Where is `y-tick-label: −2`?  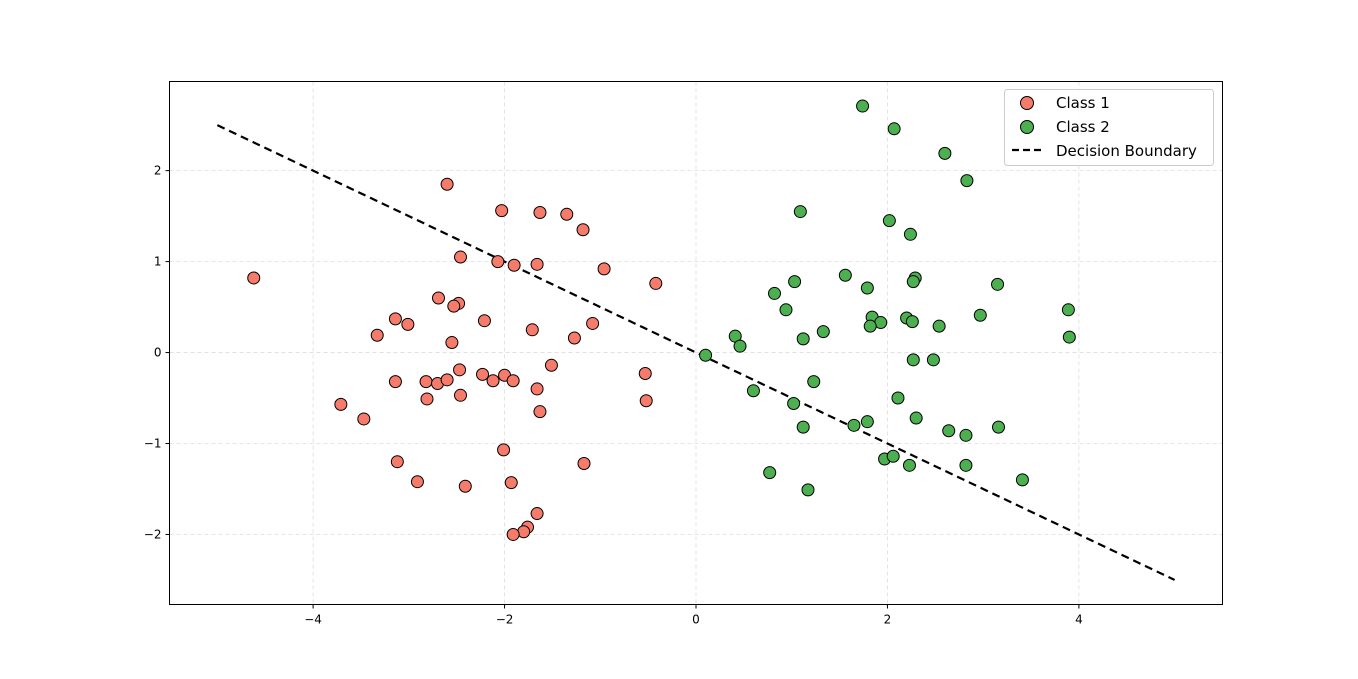 y-tick-label: −2 is located at coordinates (153, 534).